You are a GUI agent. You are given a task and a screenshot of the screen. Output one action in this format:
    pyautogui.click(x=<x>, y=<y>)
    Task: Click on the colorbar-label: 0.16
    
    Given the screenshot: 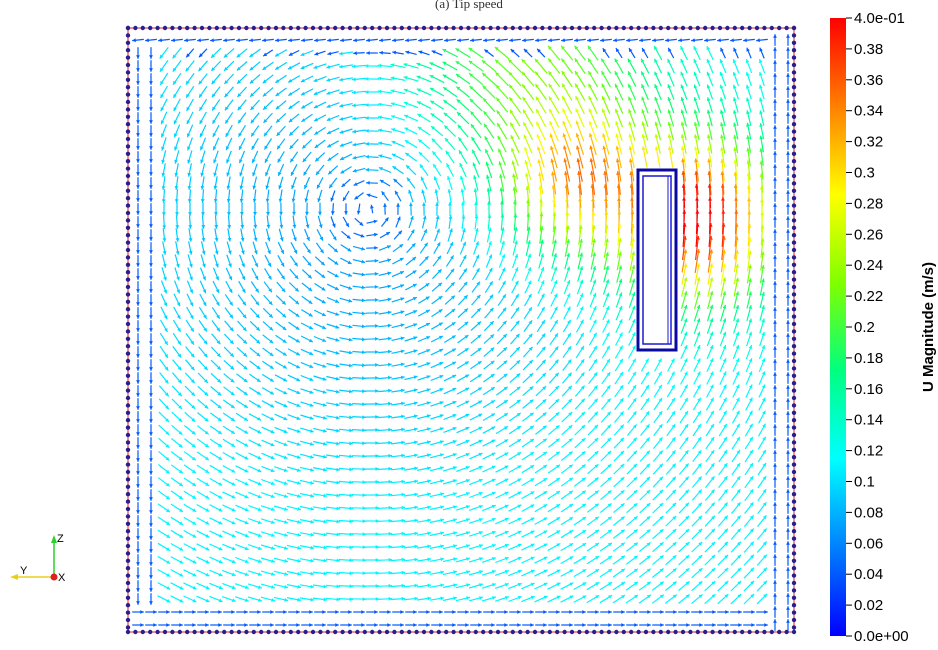 What is the action you would take?
    pyautogui.click(x=868, y=389)
    